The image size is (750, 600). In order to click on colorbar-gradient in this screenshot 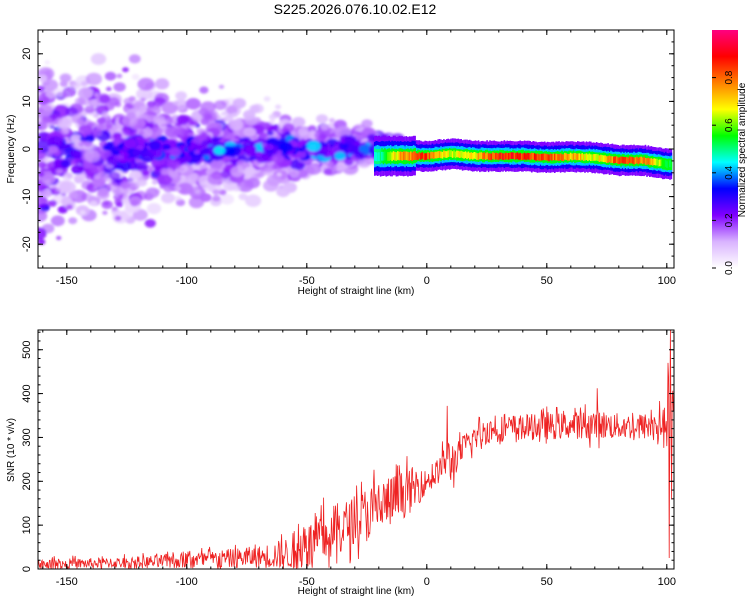, I will do `click(725, 149)`.